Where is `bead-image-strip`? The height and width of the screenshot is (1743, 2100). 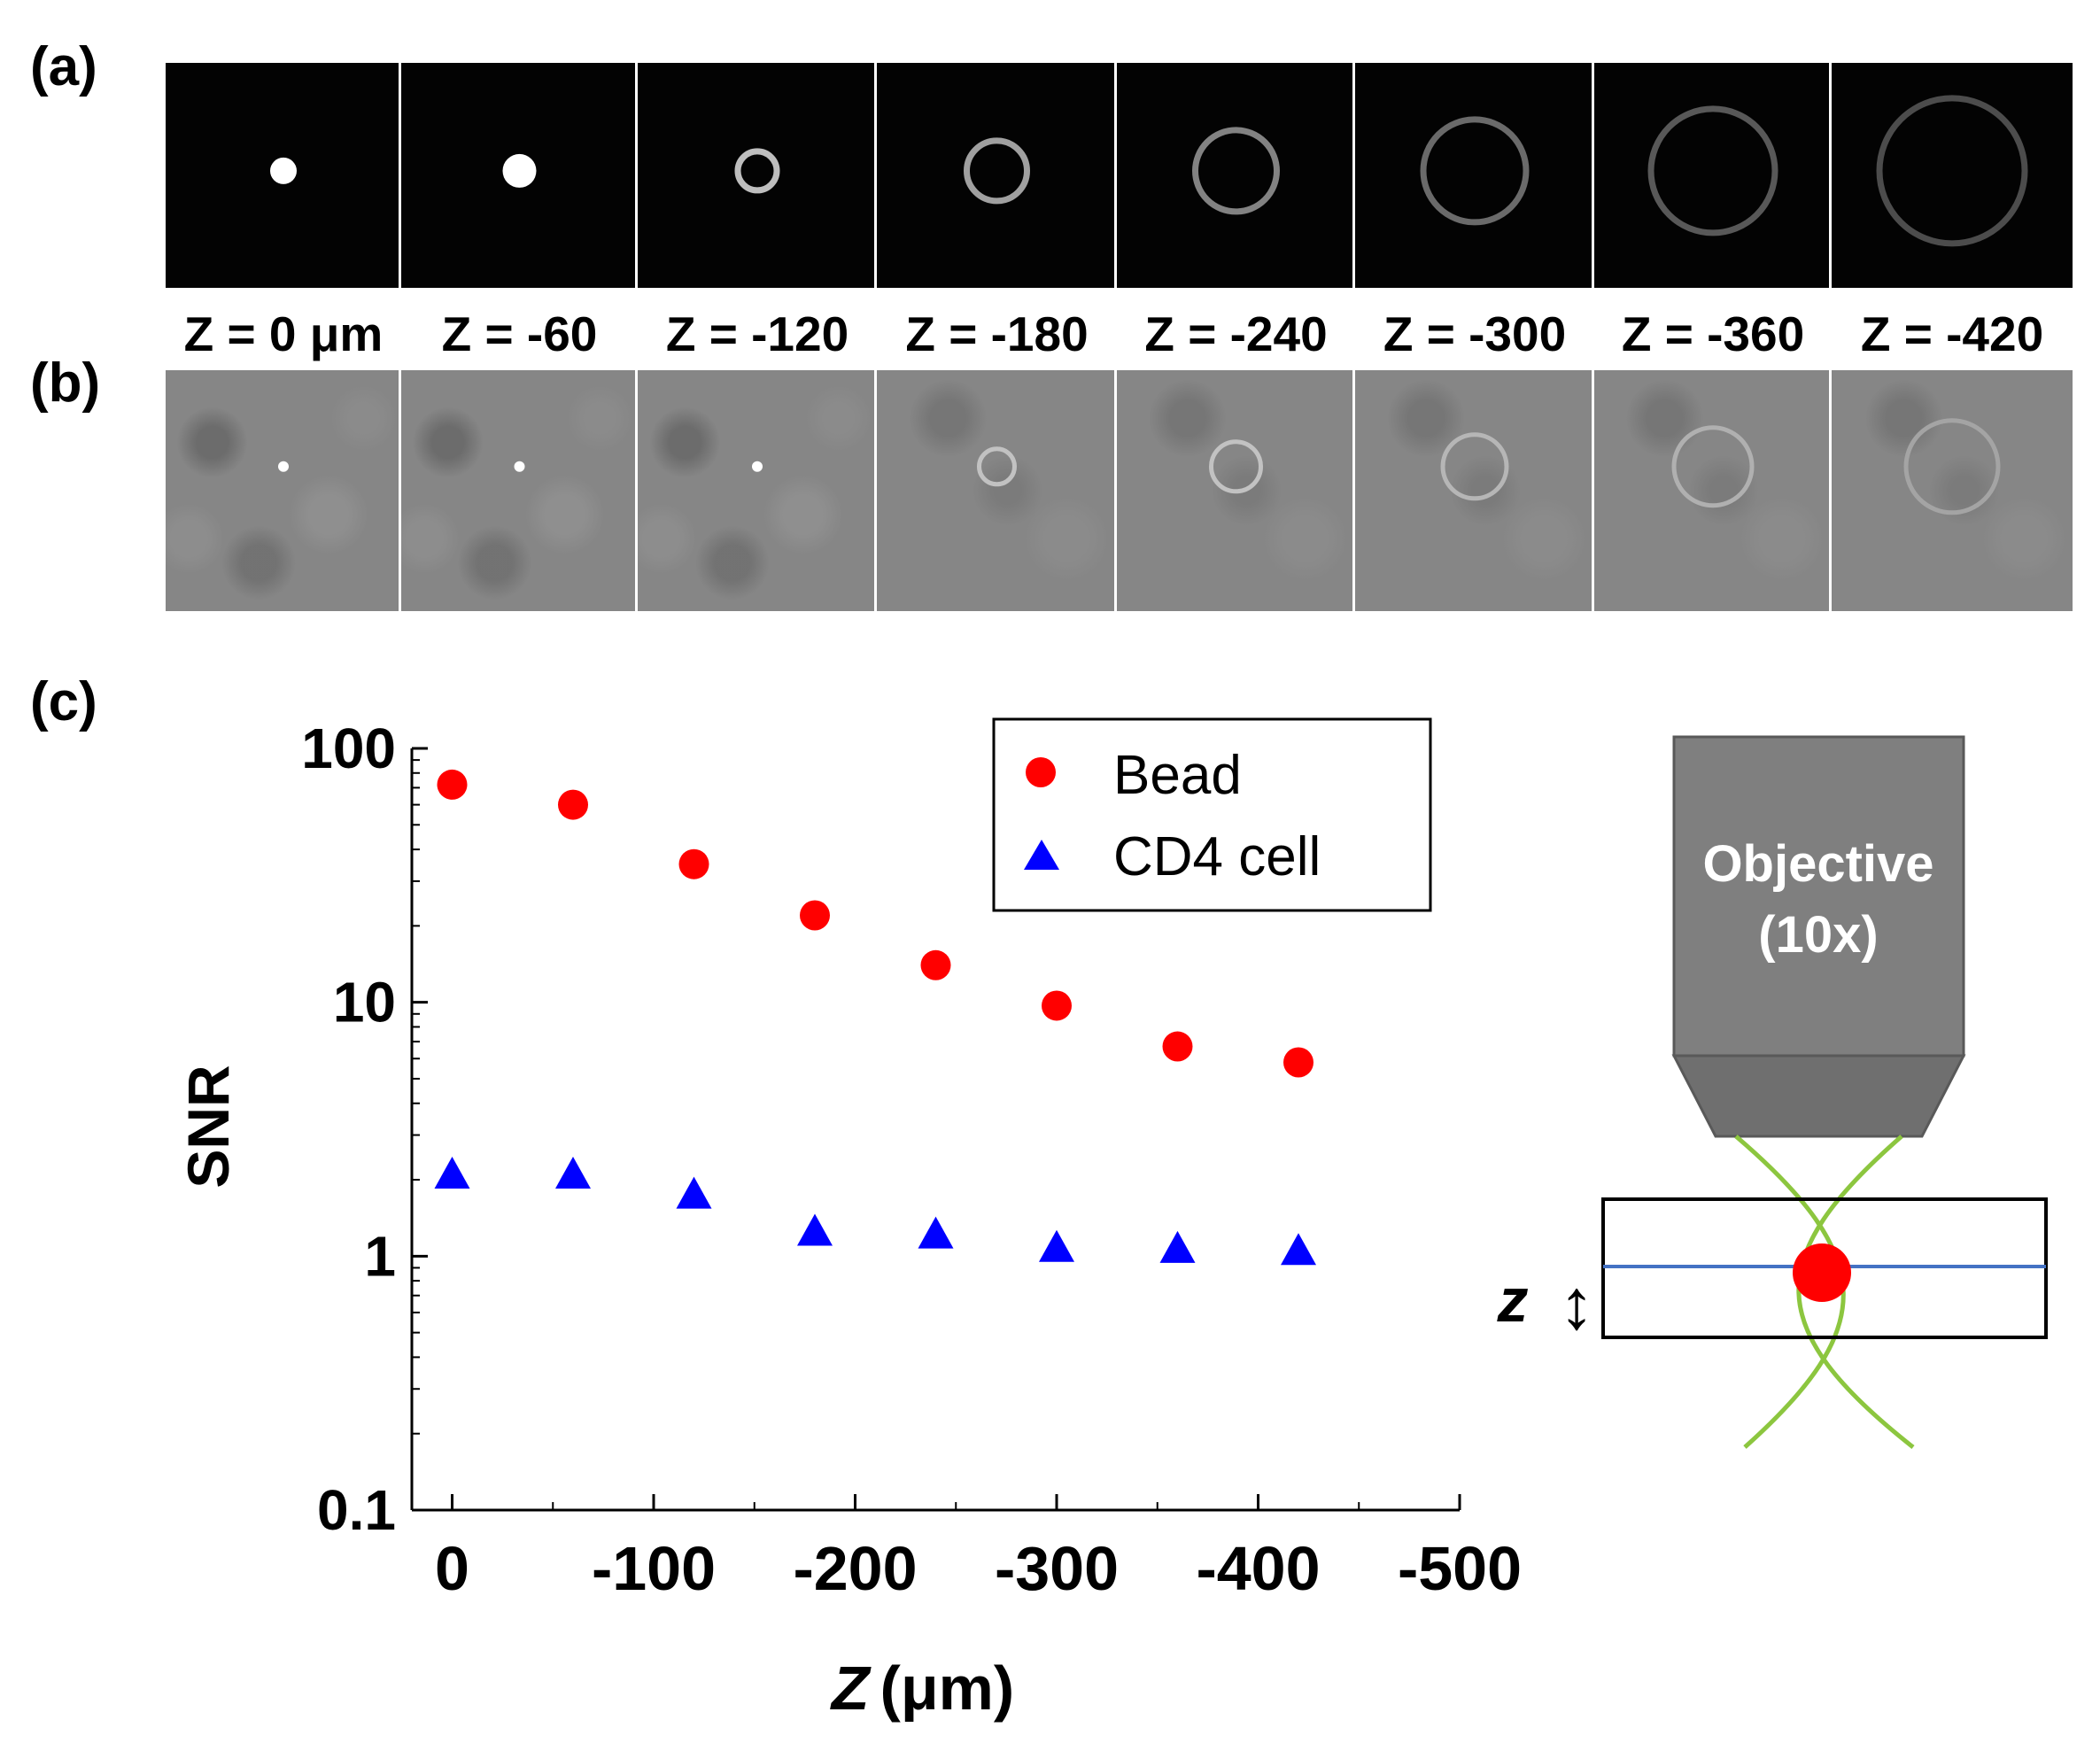
bead-image-strip is located at coordinates (1119, 175).